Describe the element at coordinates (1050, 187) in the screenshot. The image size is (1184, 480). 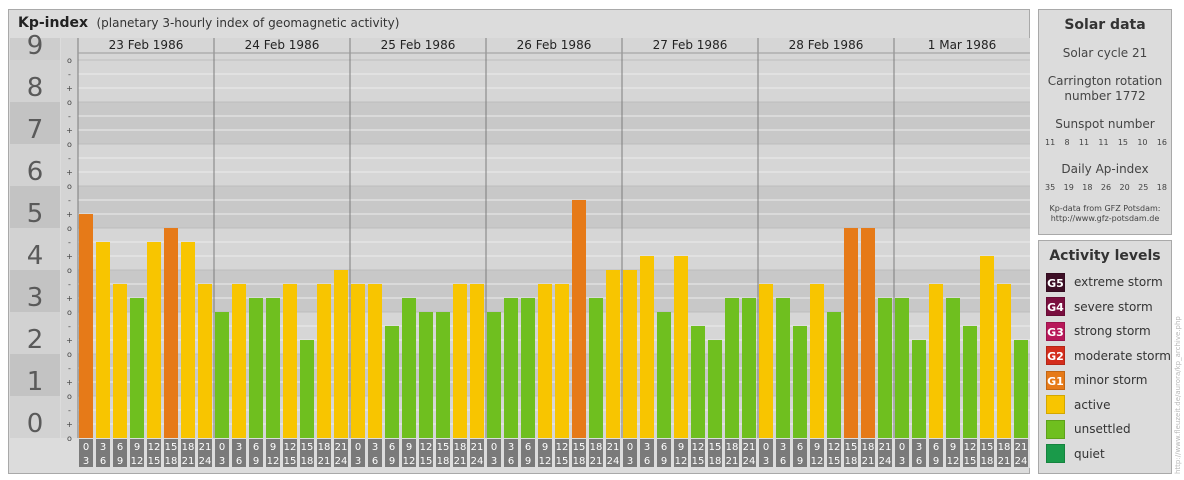
I see `ap-0: 35` at that location.